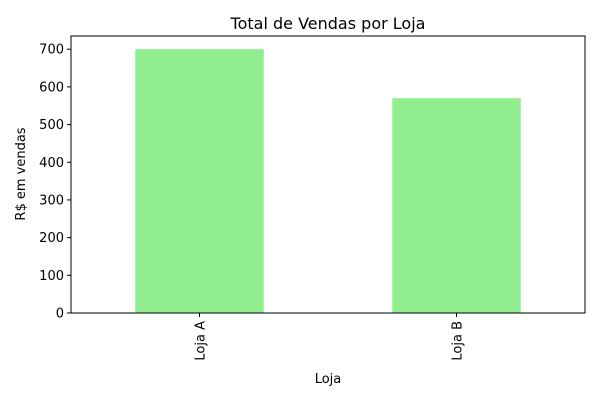 This screenshot has height=404, width=600. Describe the element at coordinates (199, 181) in the screenshot. I see `bar-loja-a` at that location.